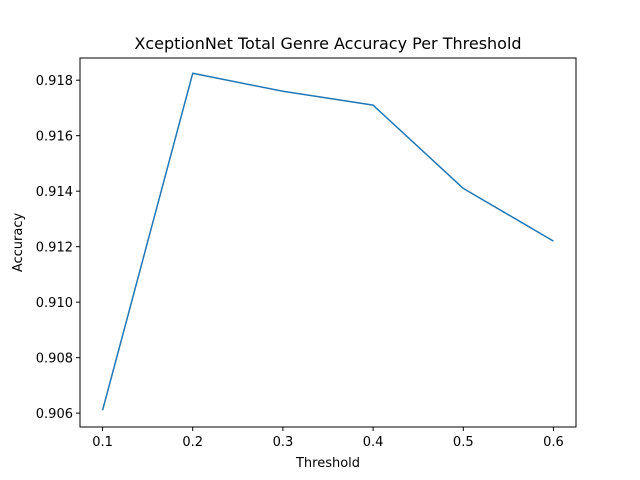 This screenshot has width=640, height=480. What do you see at coordinates (283, 442) in the screenshot?
I see `x-tick-label: 0.3` at bounding box center [283, 442].